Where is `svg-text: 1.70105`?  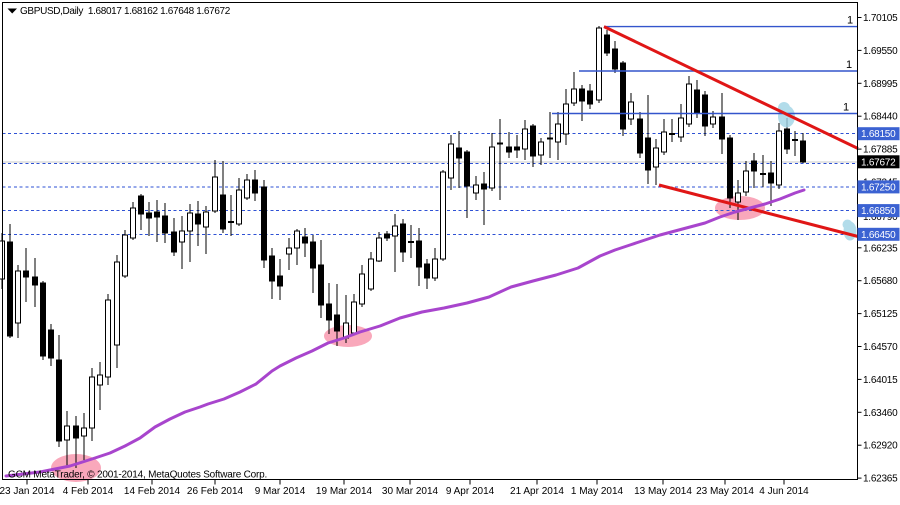 svg-text: 1.70105 is located at coordinates (880, 18).